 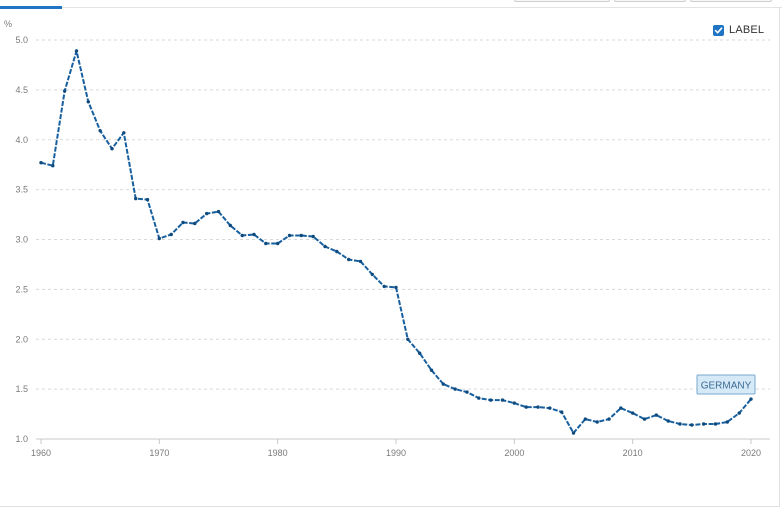 I want to click on label-checkbox, so click(x=718, y=30).